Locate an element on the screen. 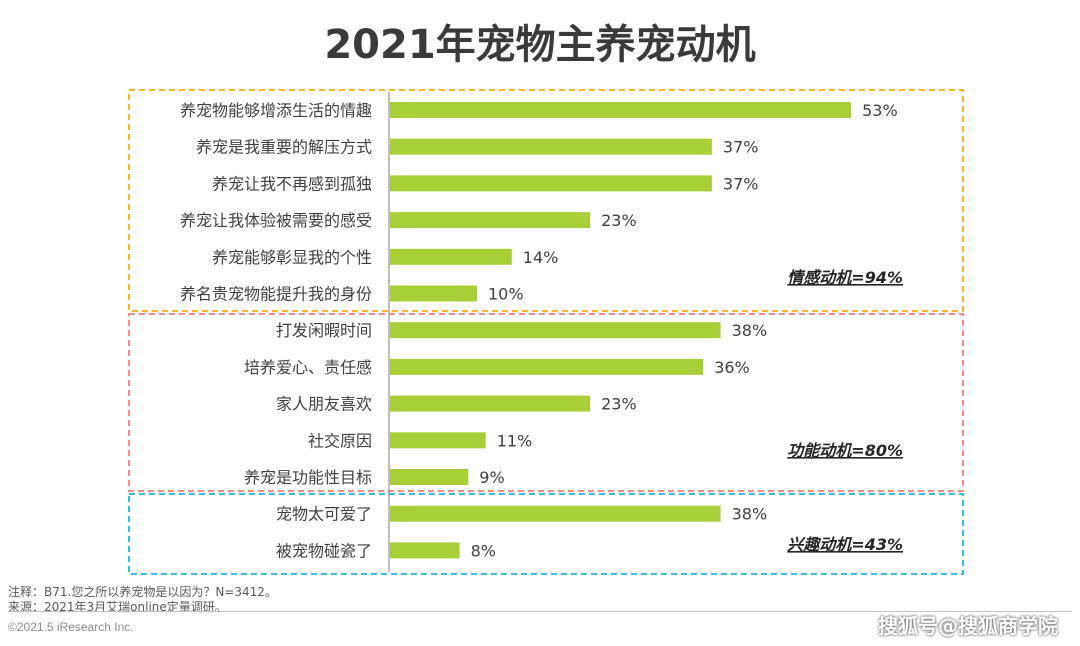 Image resolution: width=1080 pixels, height=646 pixels. chart-source: 来源：2021年3月艾瑞online定量调研。 is located at coordinates (117, 607).